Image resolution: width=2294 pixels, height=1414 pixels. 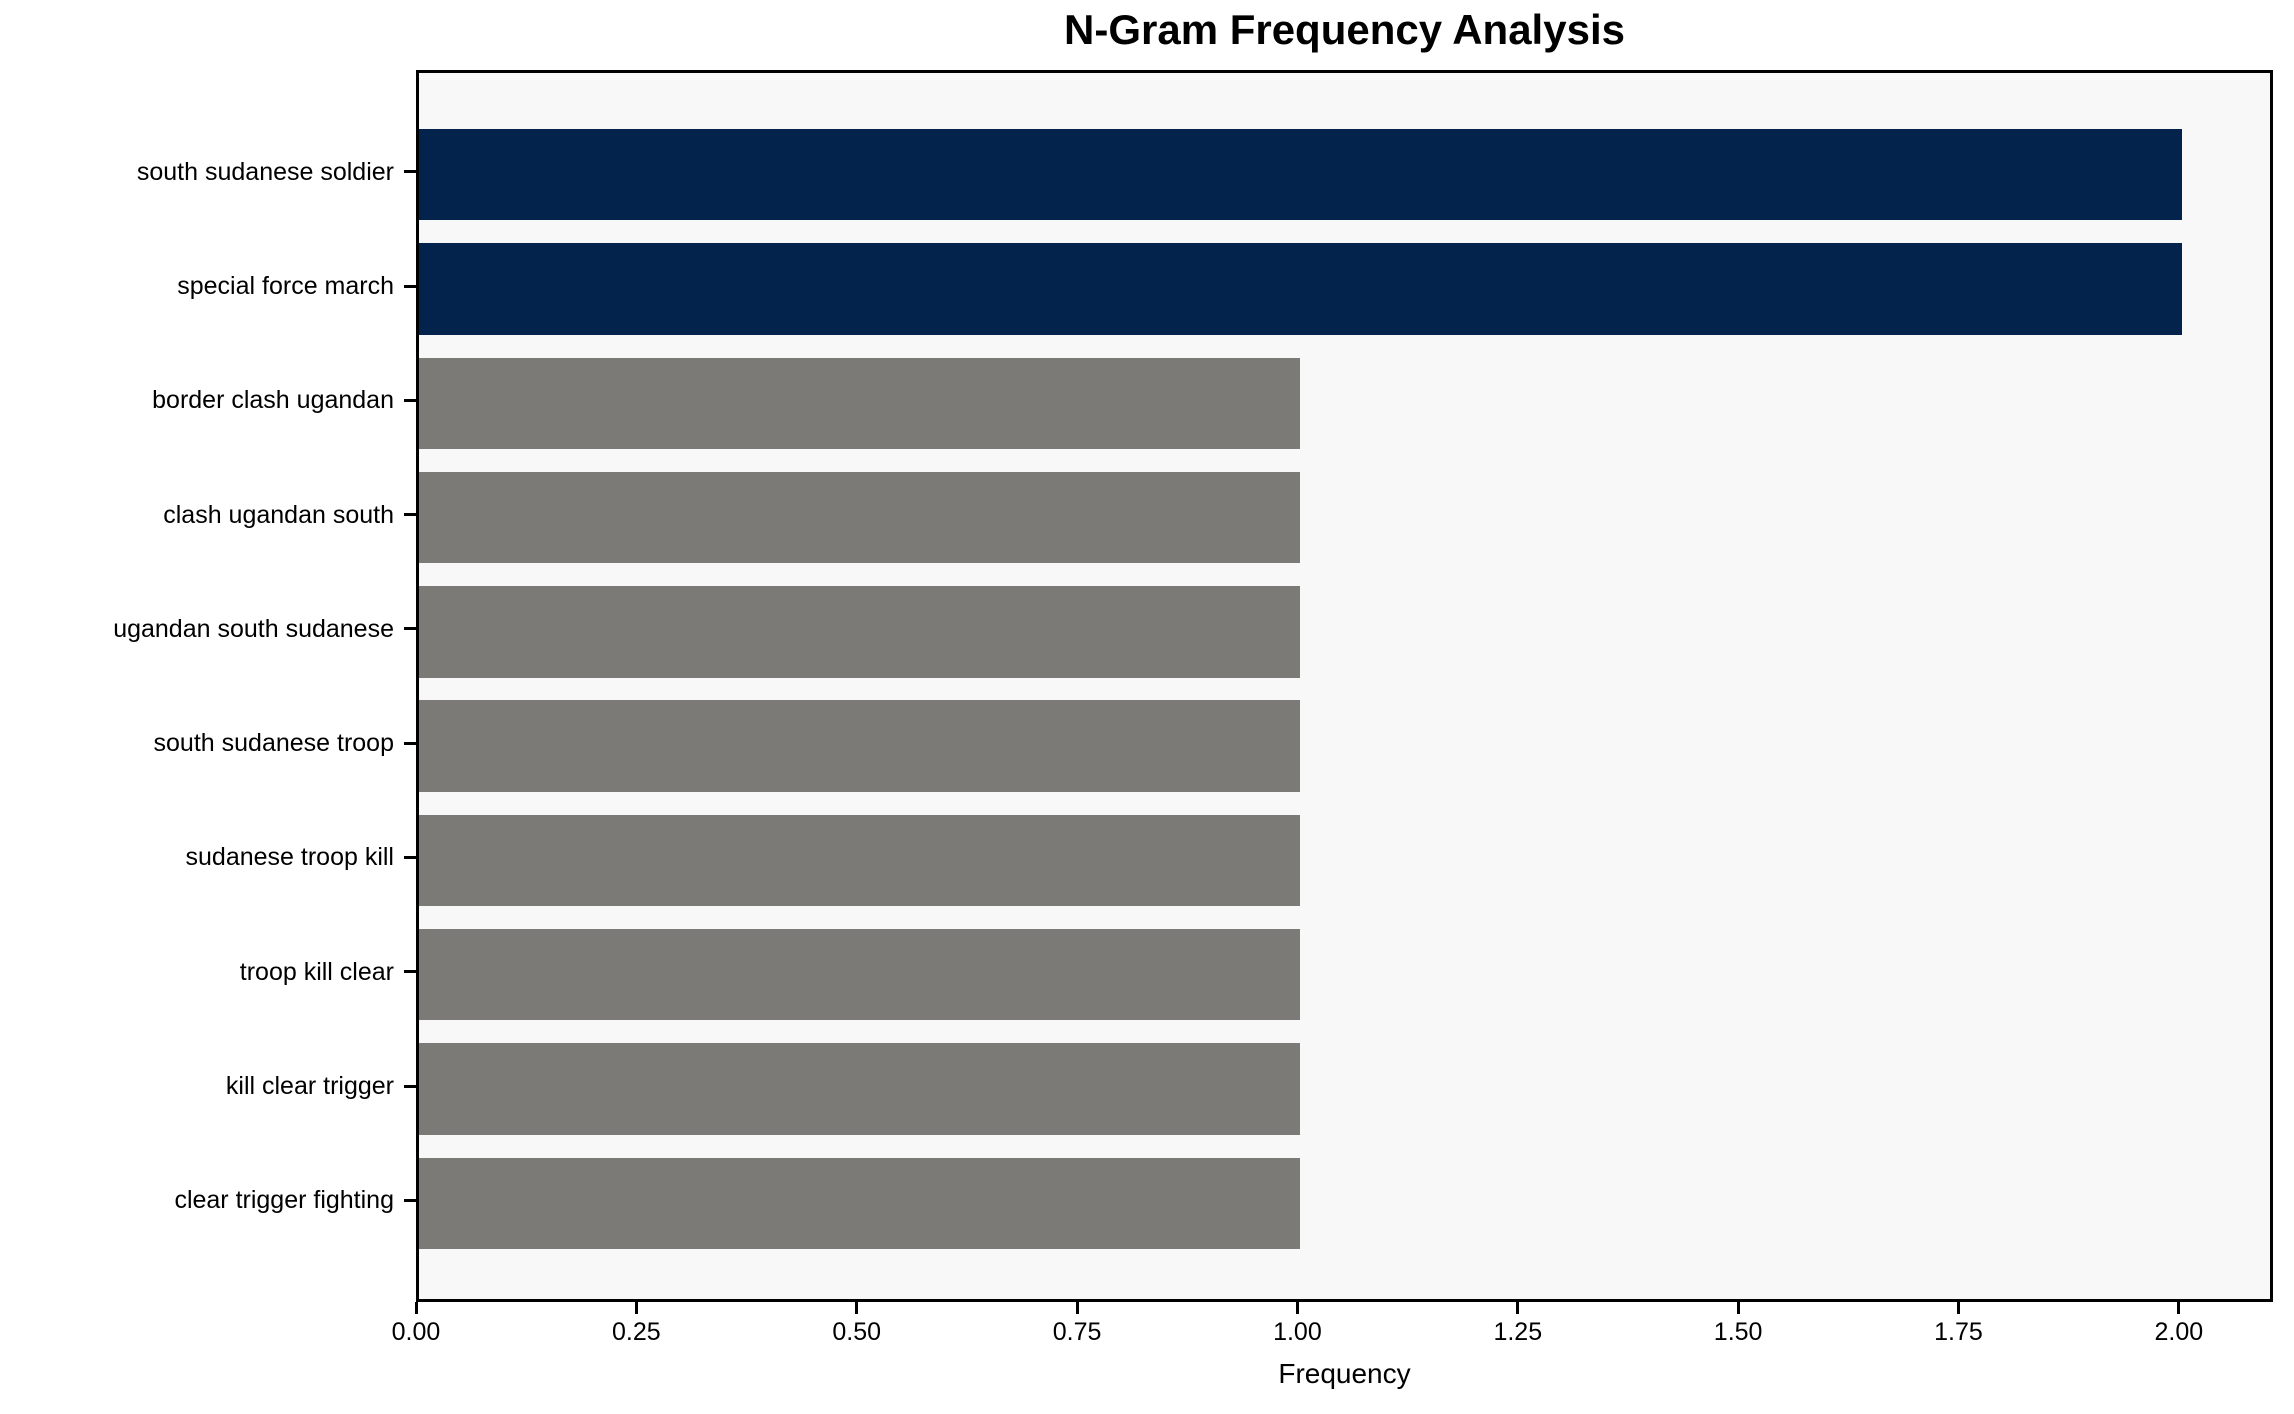 What do you see at coordinates (1077, 1332) in the screenshot?
I see `x-tick-label: 0.75` at bounding box center [1077, 1332].